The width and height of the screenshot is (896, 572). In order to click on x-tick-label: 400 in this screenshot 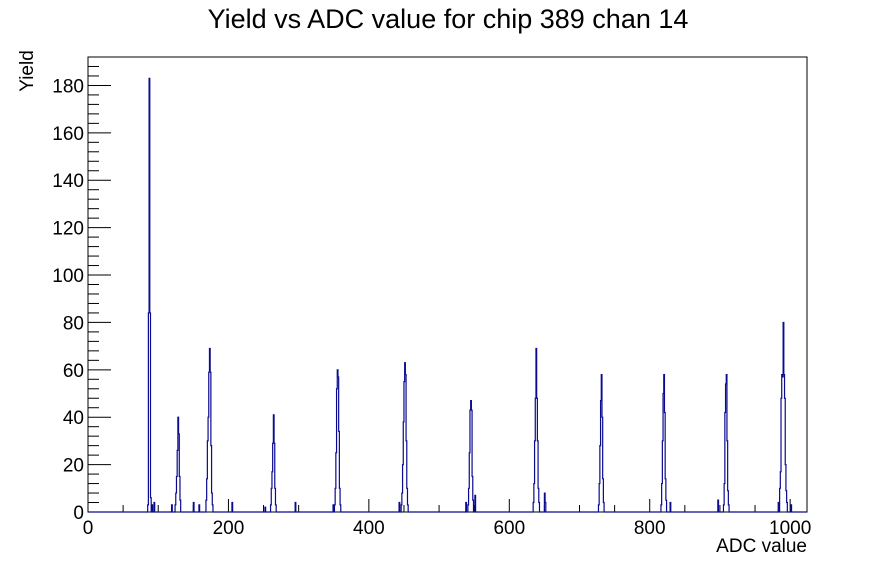, I will do `click(369, 528)`.